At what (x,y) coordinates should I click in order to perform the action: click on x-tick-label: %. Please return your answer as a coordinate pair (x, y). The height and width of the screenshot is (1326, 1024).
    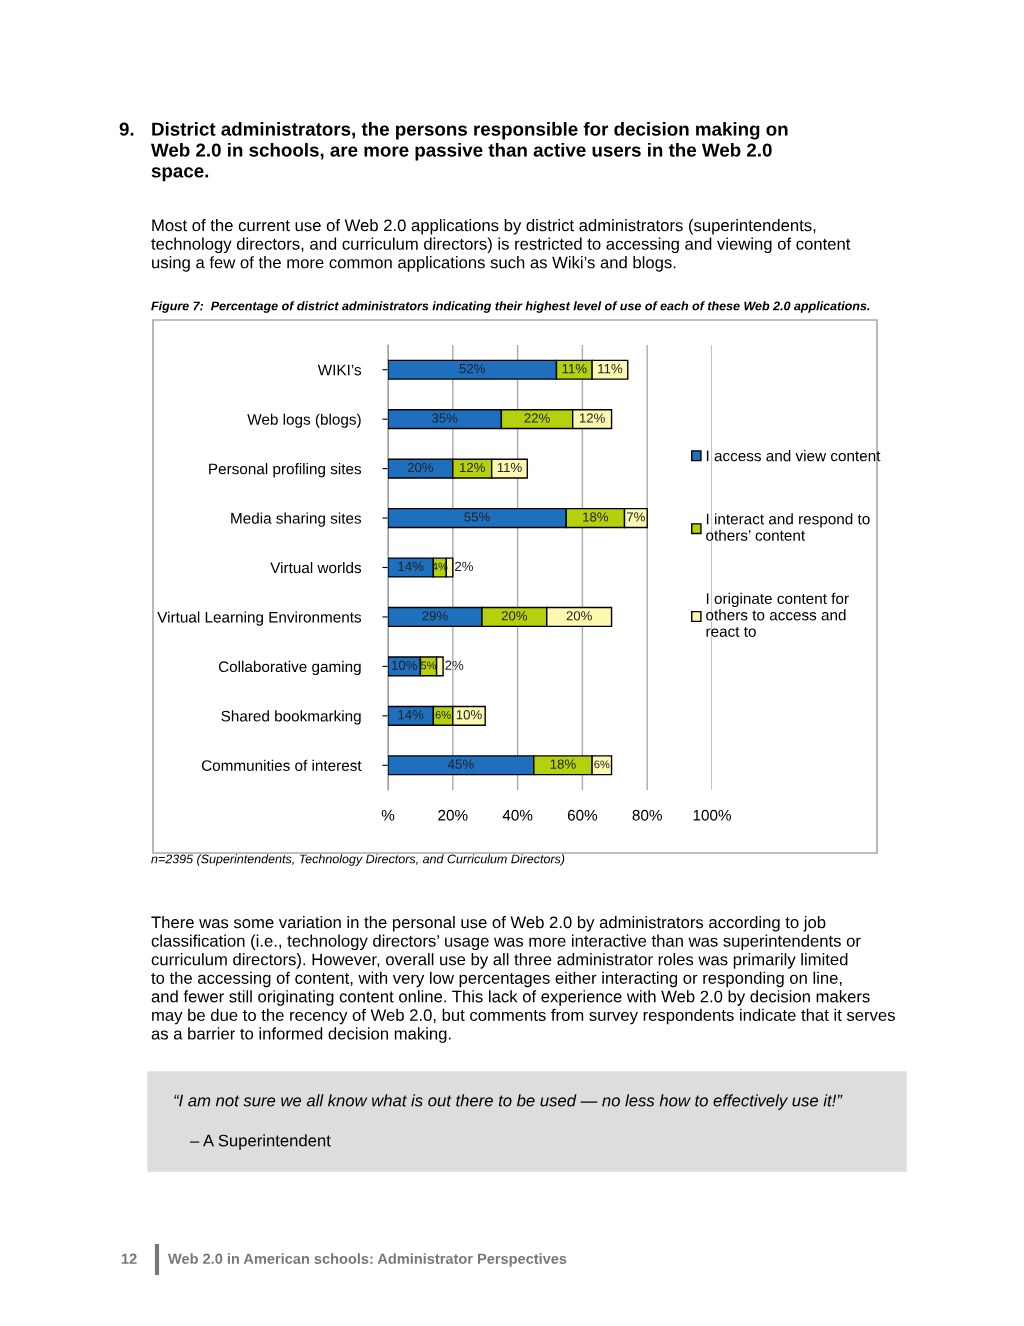
    Looking at the image, I should click on (388, 815).